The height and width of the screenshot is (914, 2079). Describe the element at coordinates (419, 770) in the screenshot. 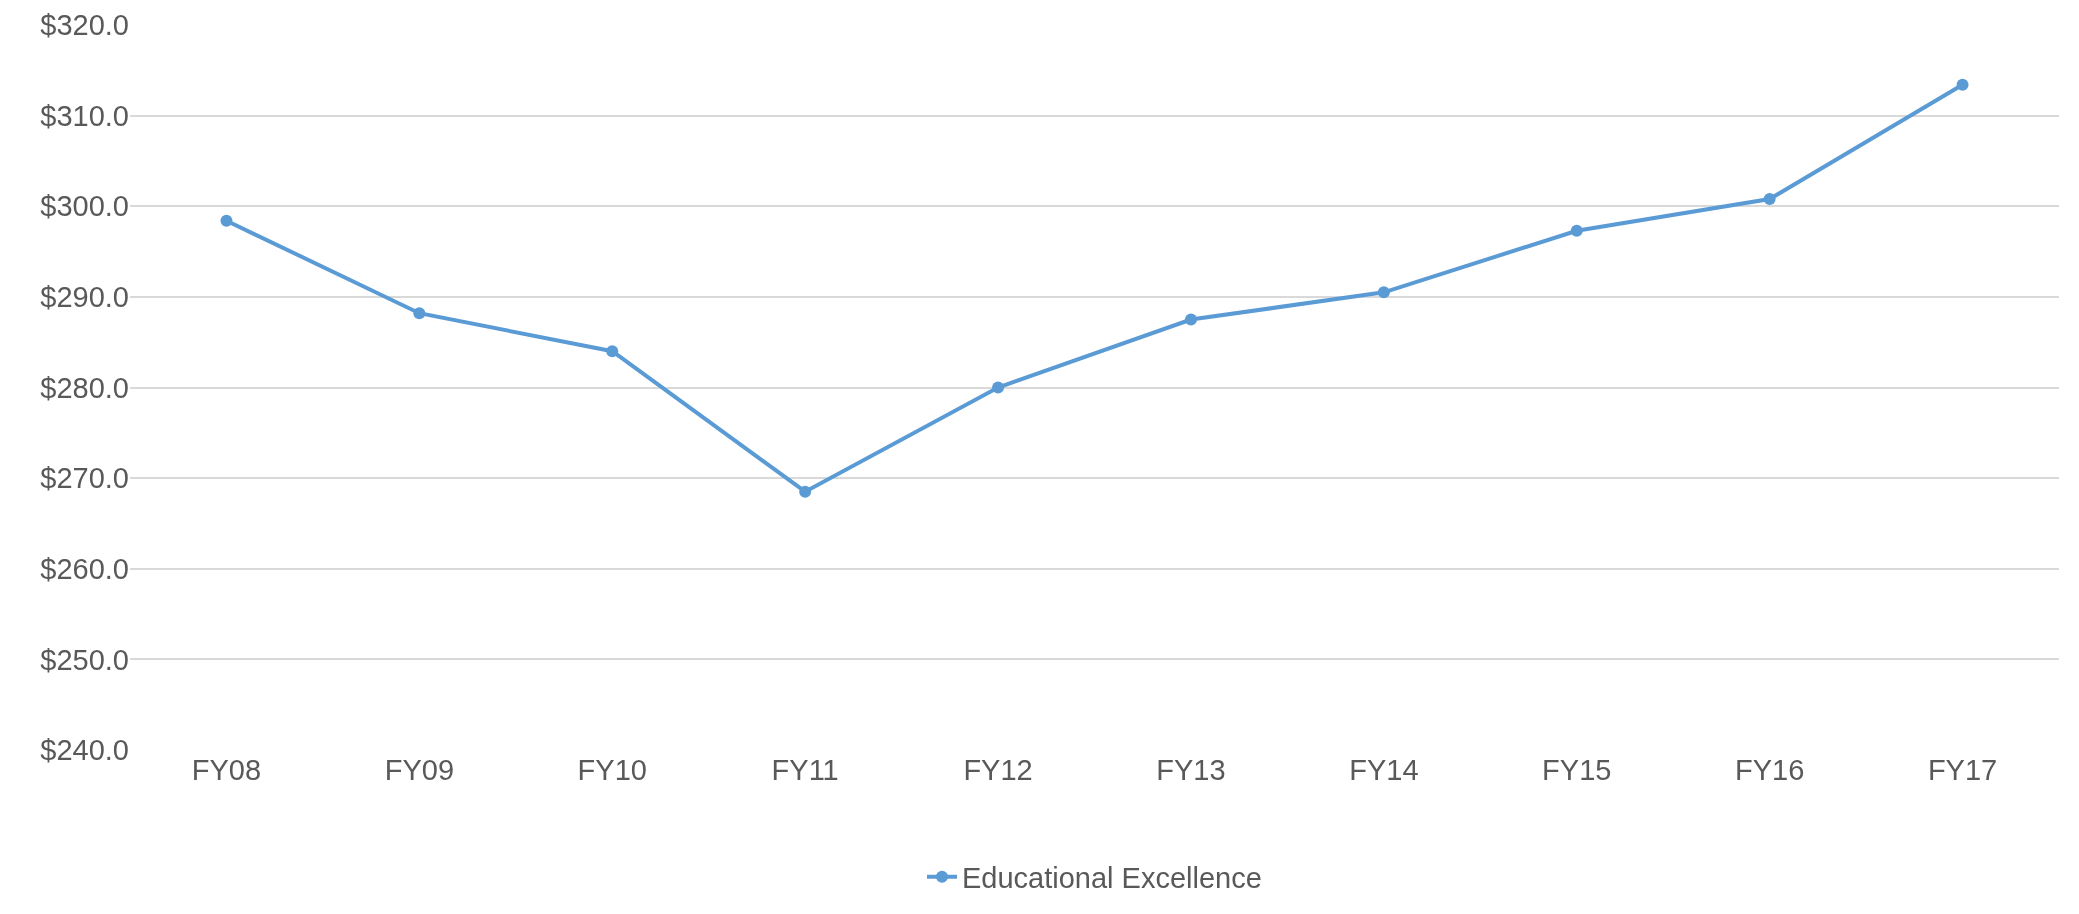

I see `x-tick-label: FY09` at that location.